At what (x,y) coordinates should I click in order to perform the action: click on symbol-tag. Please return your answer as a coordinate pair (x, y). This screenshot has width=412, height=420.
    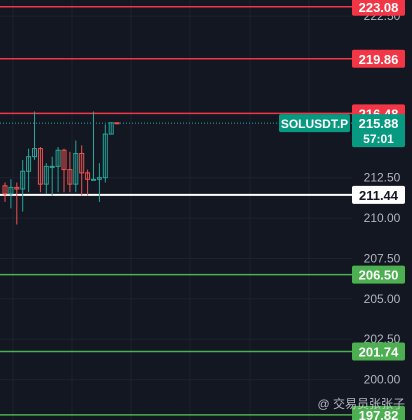
    Looking at the image, I should click on (314, 123).